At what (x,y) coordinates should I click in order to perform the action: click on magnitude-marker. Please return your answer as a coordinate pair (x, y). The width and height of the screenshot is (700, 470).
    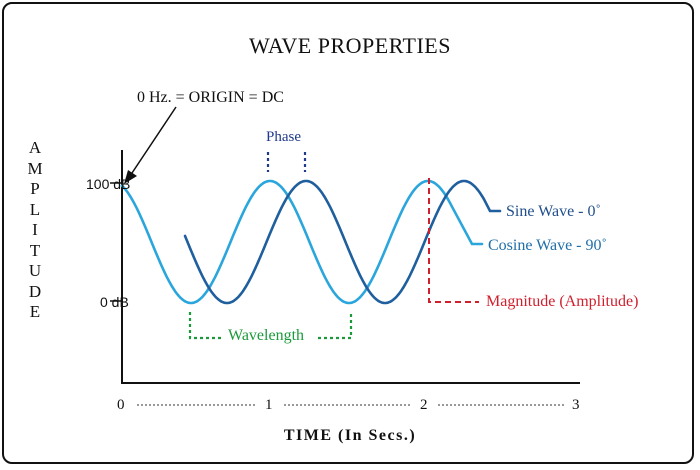
    Looking at the image, I should click on (453, 240).